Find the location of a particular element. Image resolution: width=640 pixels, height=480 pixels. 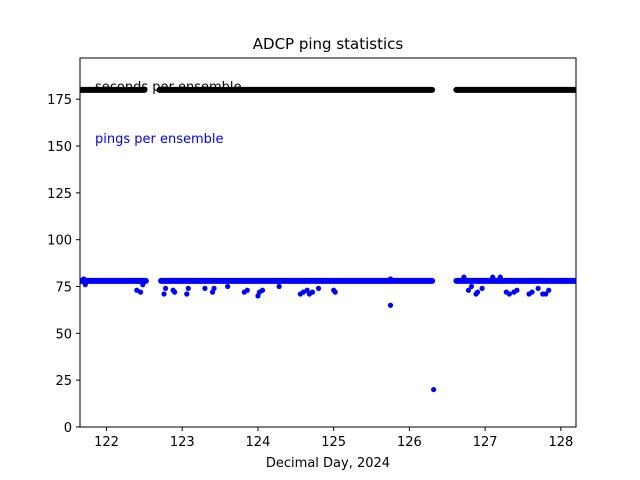

annotation-layer: seconds per ensemble pings per ensemble is located at coordinates (168, 113).